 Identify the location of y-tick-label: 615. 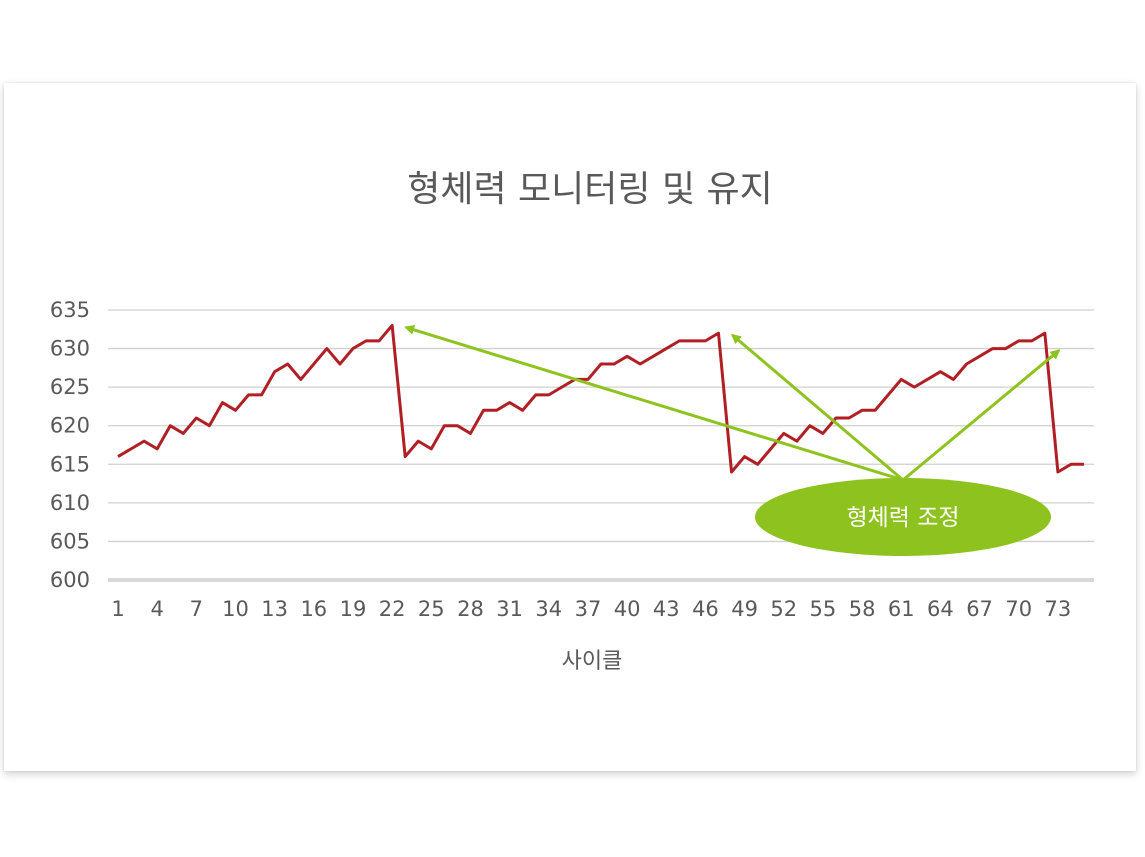
(70, 464).